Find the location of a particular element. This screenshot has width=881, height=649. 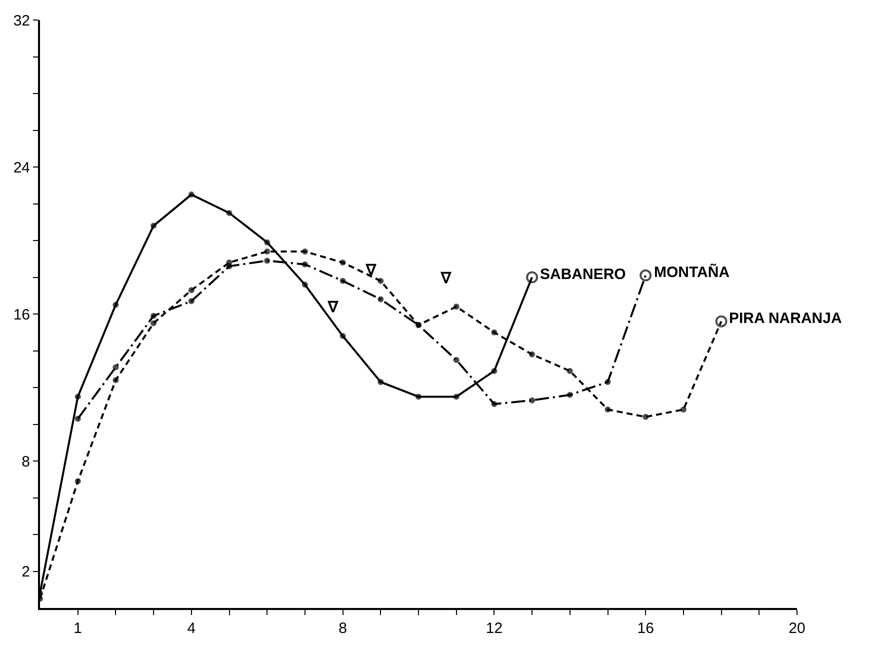

x-tick-label: 8 is located at coordinates (342, 628).